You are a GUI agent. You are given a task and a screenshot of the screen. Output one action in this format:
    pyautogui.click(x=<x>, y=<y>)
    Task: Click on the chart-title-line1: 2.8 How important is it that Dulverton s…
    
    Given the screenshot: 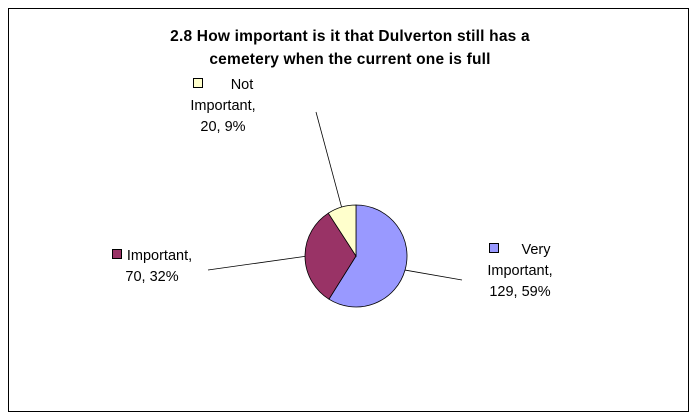 What is the action you would take?
    pyautogui.click(x=350, y=36)
    